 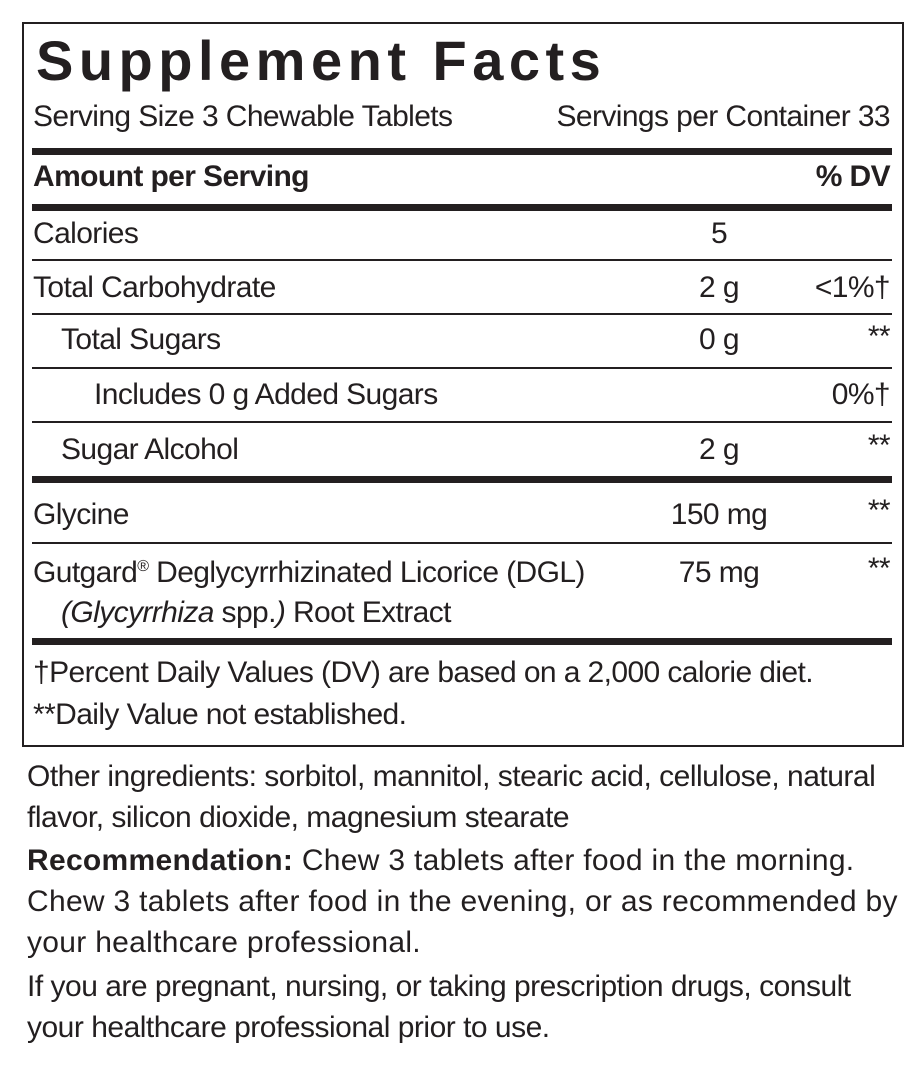 I want to click on header-dv: % DV, so click(x=853, y=176).